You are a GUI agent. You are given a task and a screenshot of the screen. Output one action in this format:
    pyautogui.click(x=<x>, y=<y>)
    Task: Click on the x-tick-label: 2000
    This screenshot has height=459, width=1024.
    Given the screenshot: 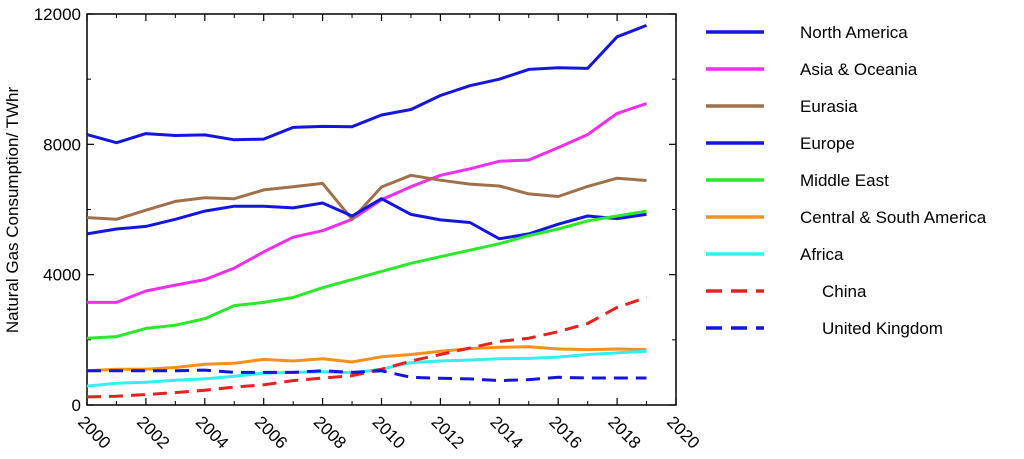 What is the action you would take?
    pyautogui.click(x=94, y=432)
    